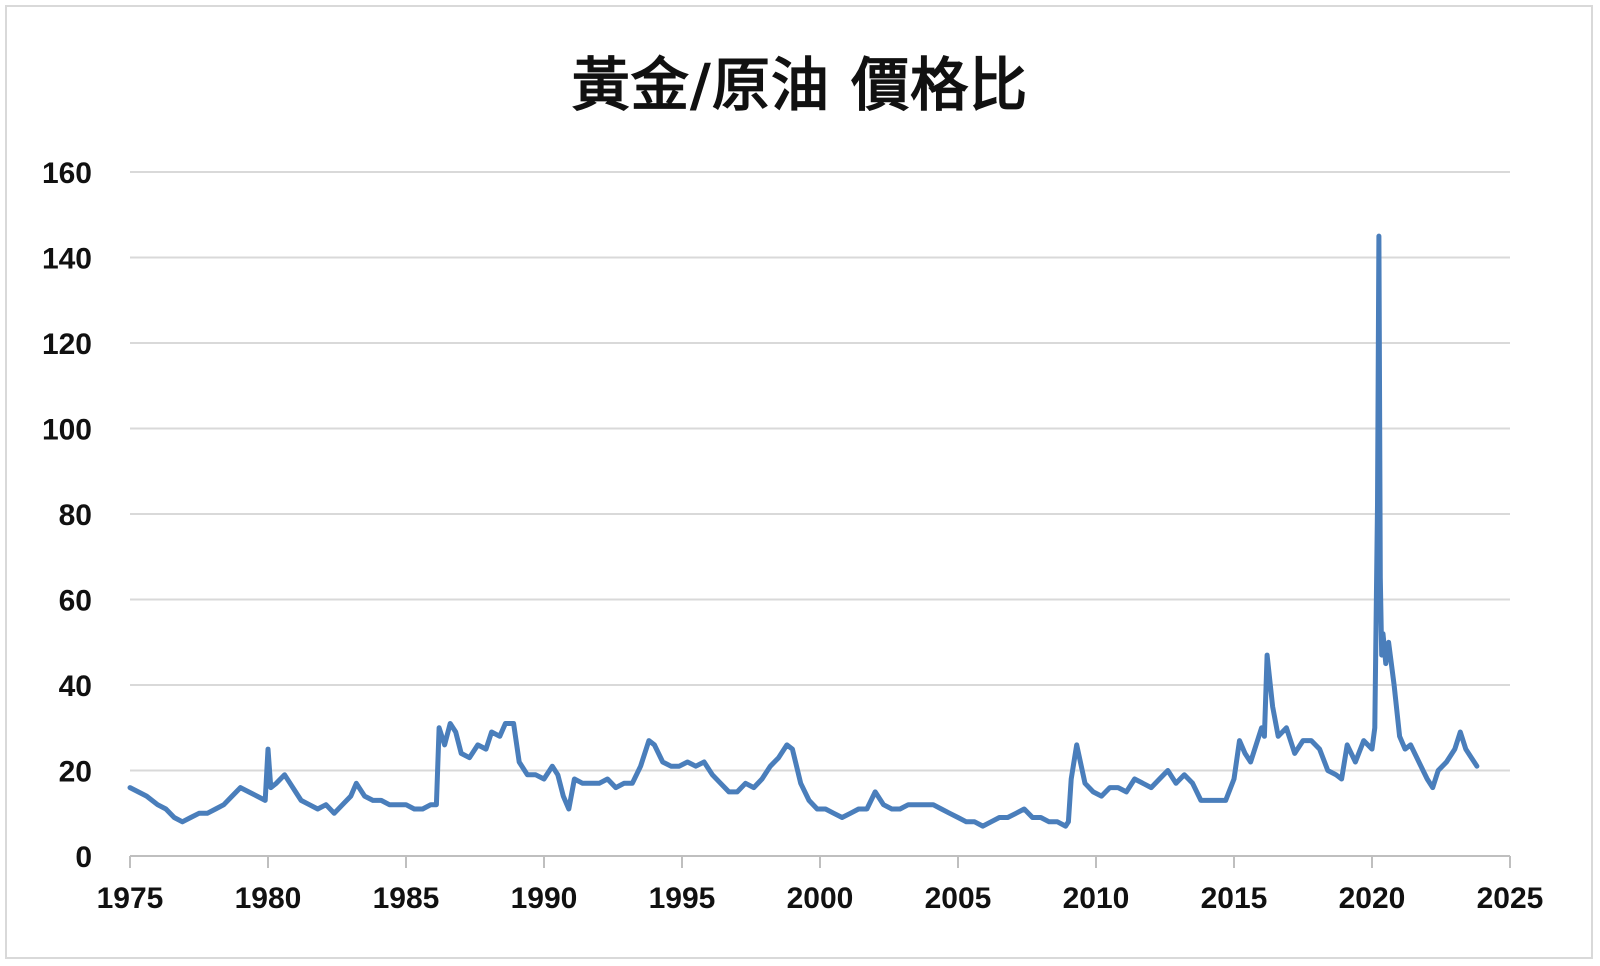 The height and width of the screenshot is (966, 1600). Describe the element at coordinates (130, 898) in the screenshot. I see `x-tick-label: 1975` at that location.